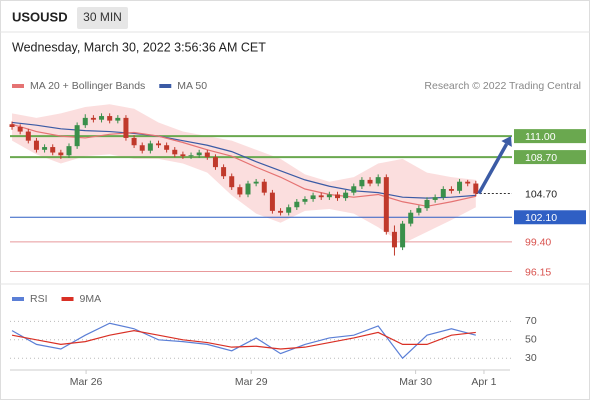  I want to click on datetime: Wednesday, March 30, 2022 3:56:36 AM CET, so click(139, 47).